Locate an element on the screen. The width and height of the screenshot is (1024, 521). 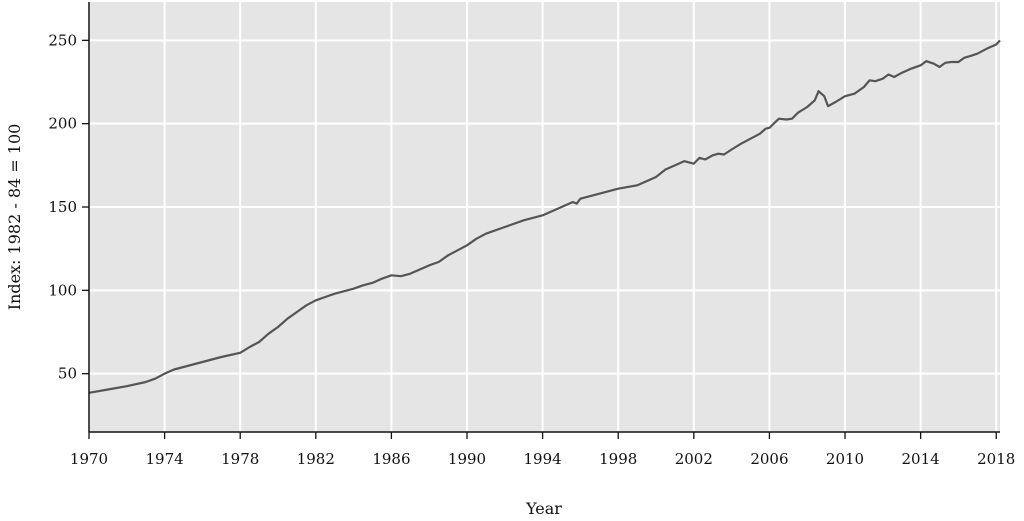
y-tick-label: 250 is located at coordinates (62, 40).